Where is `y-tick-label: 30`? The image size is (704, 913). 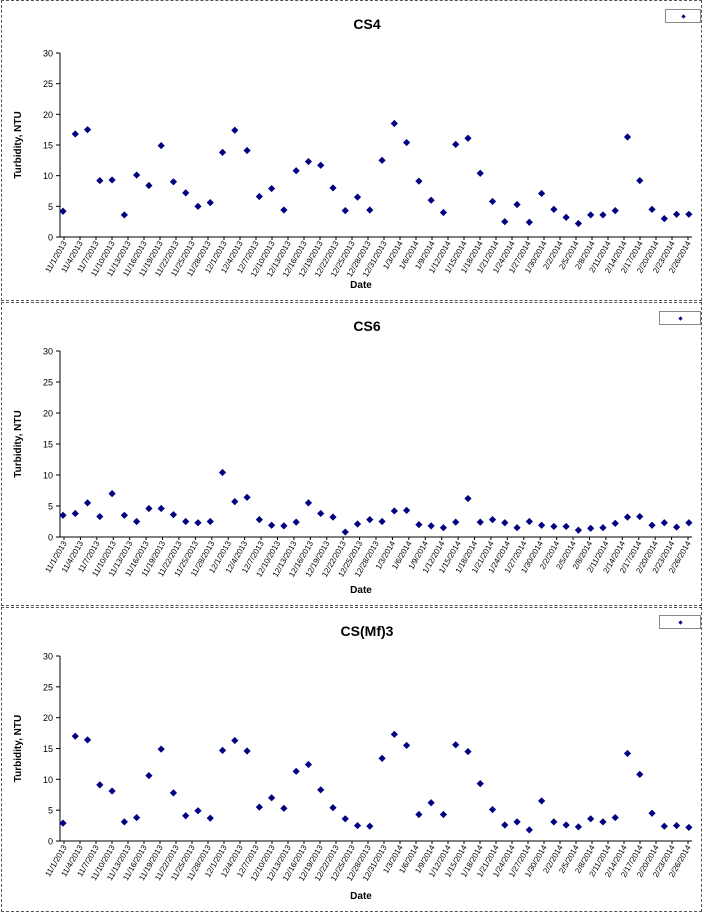
y-tick-label: 30 is located at coordinates (48, 352).